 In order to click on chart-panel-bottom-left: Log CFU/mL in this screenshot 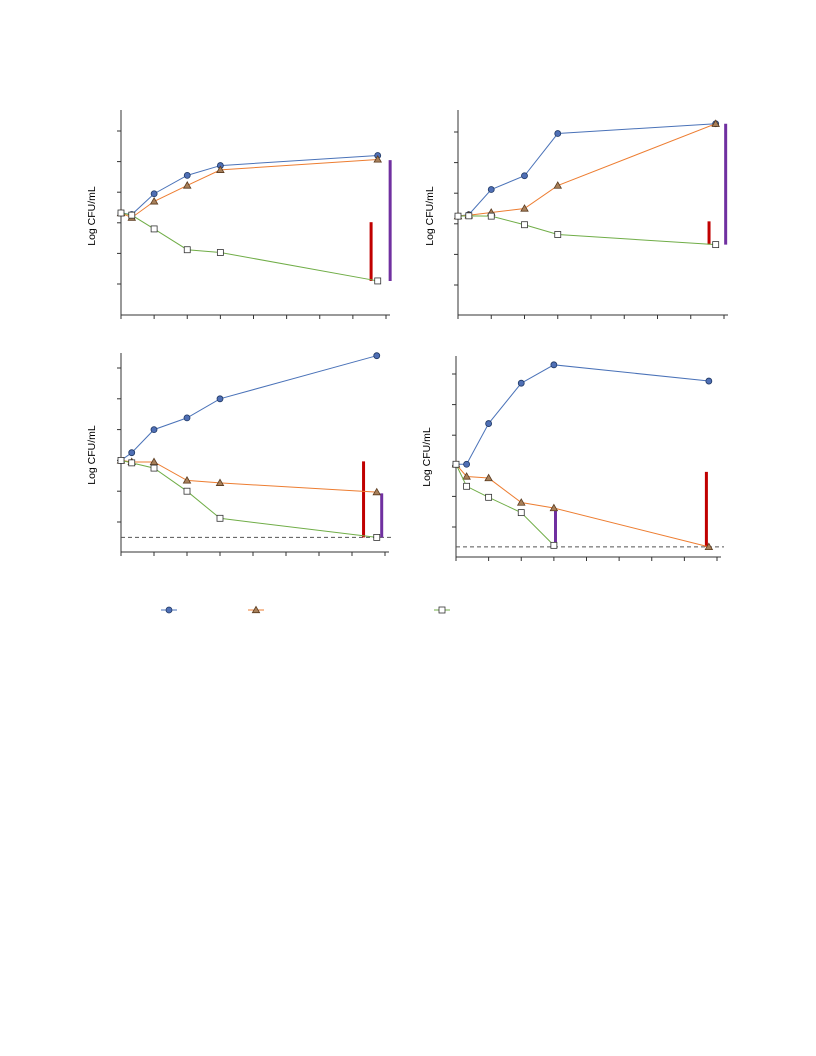, I will do `click(239, 454)`.